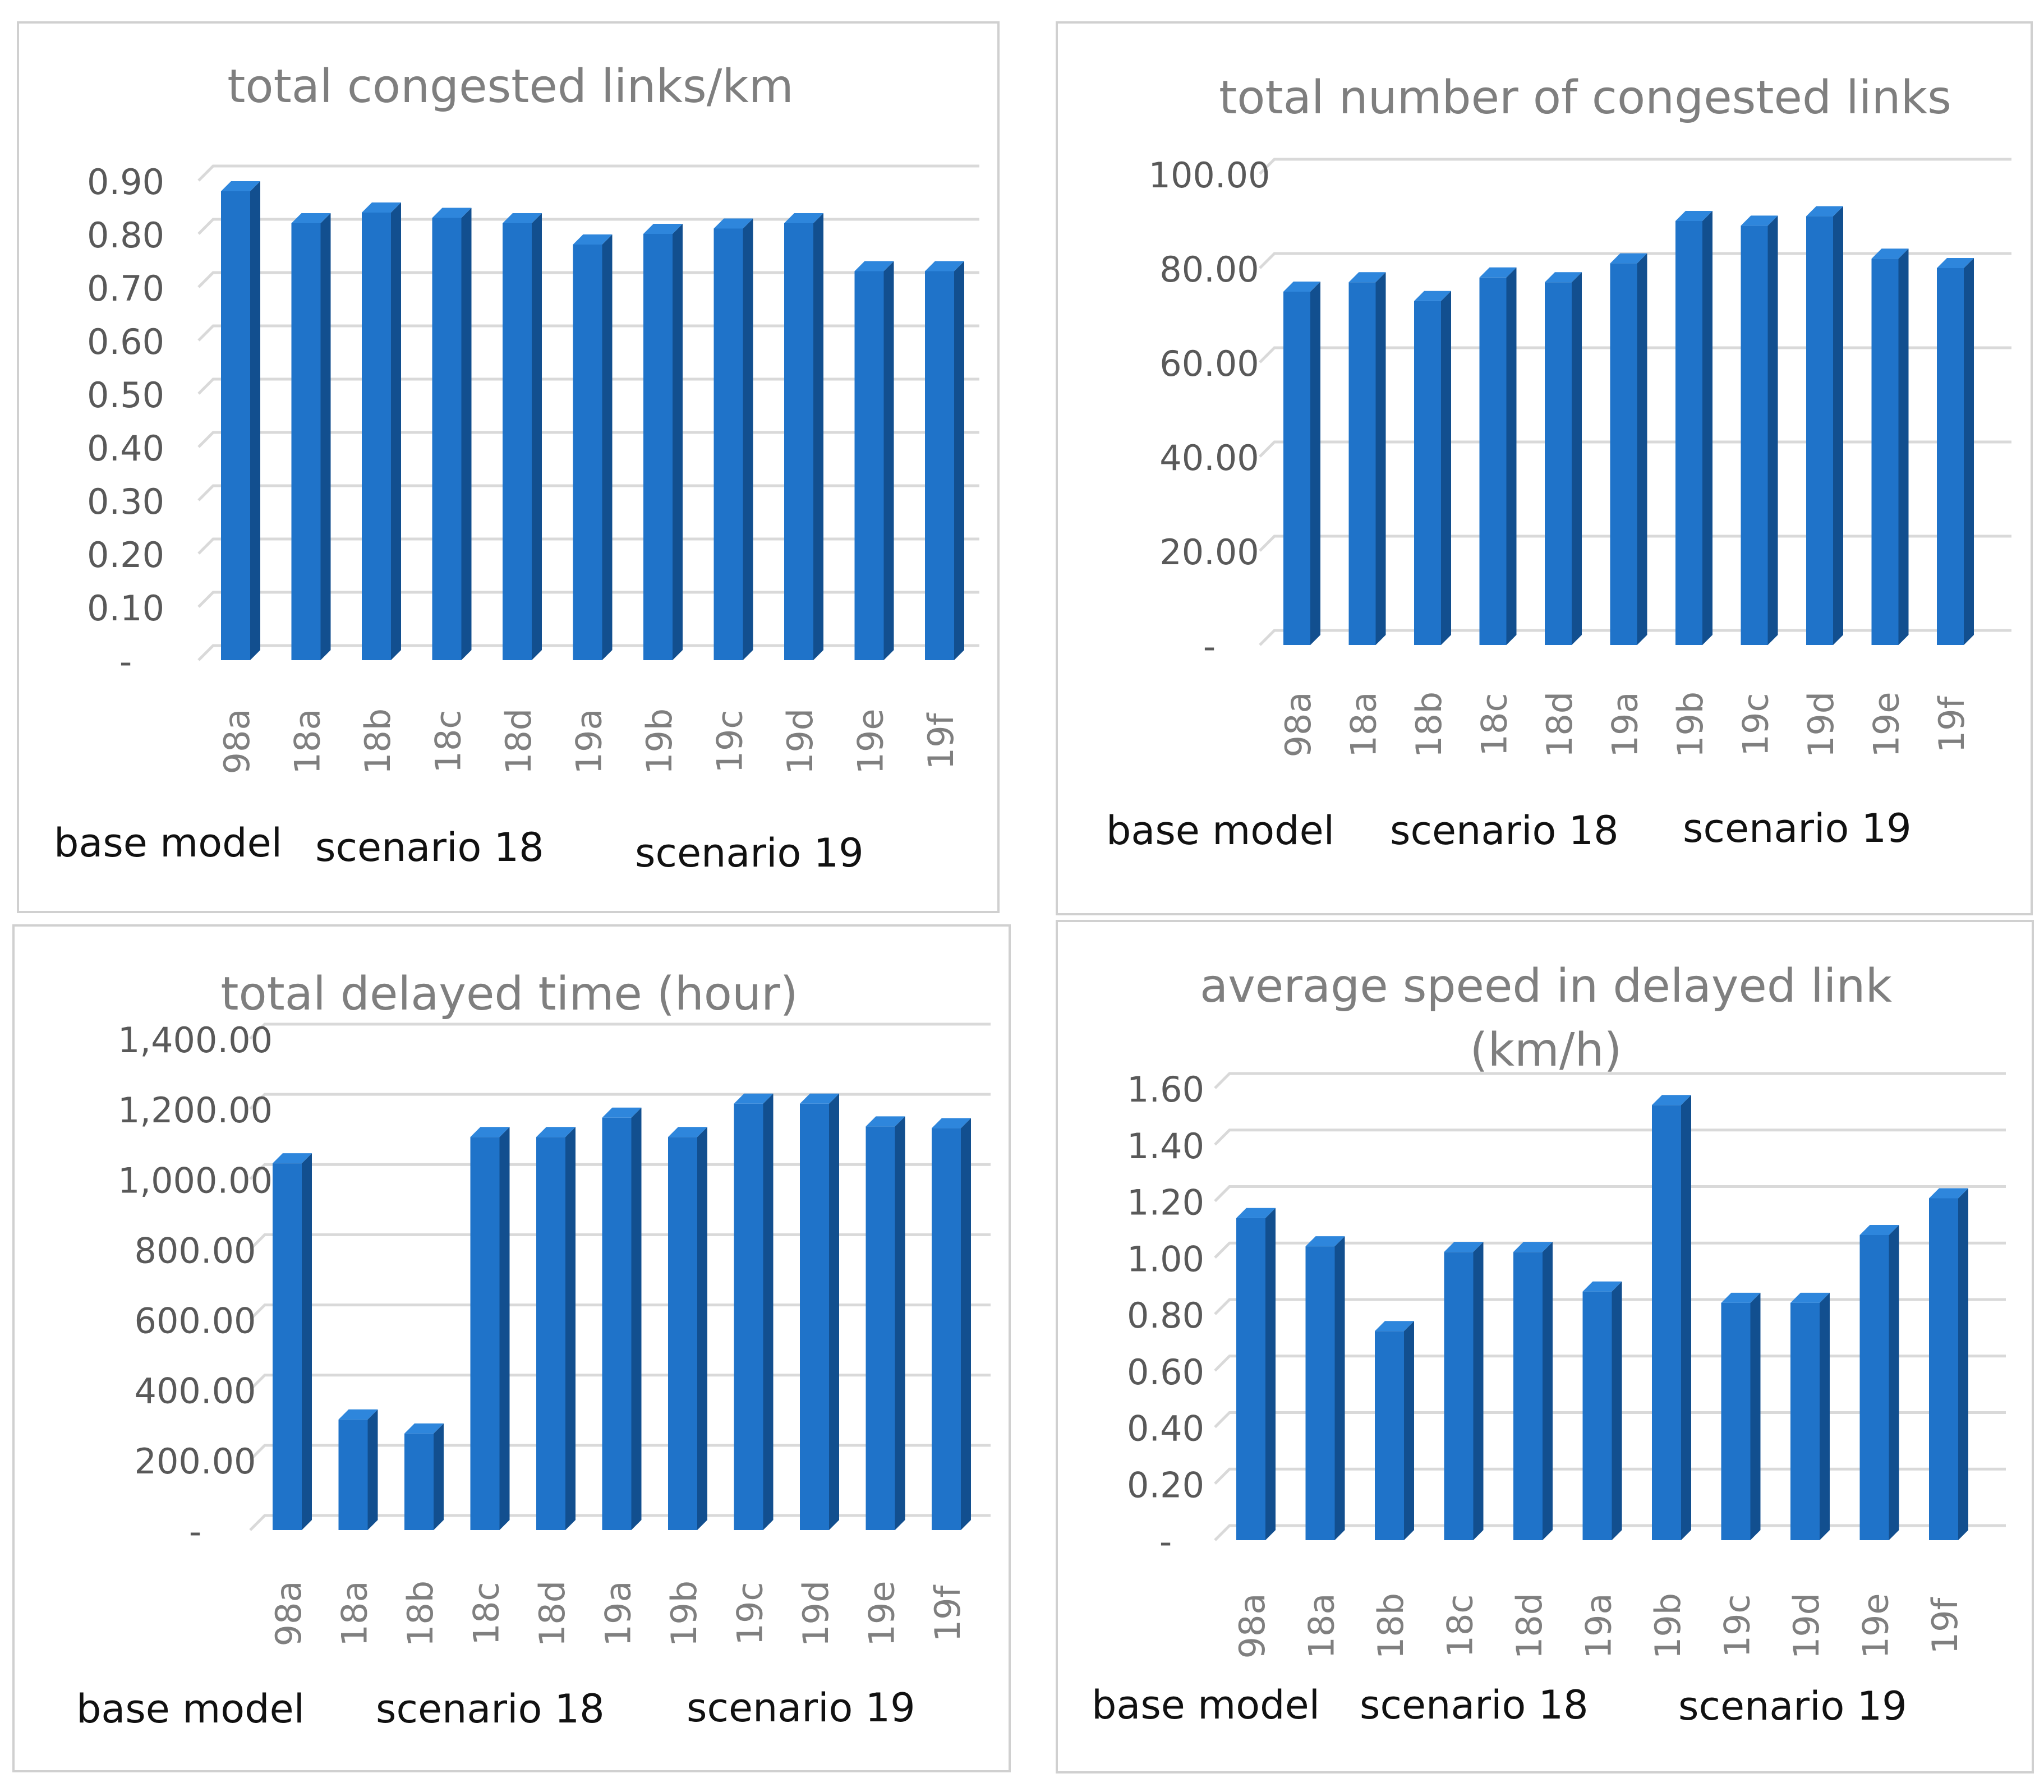 Image resolution: width=2044 pixels, height=1792 pixels. I want to click on y-tick-label: 0.60, so click(1165, 1372).